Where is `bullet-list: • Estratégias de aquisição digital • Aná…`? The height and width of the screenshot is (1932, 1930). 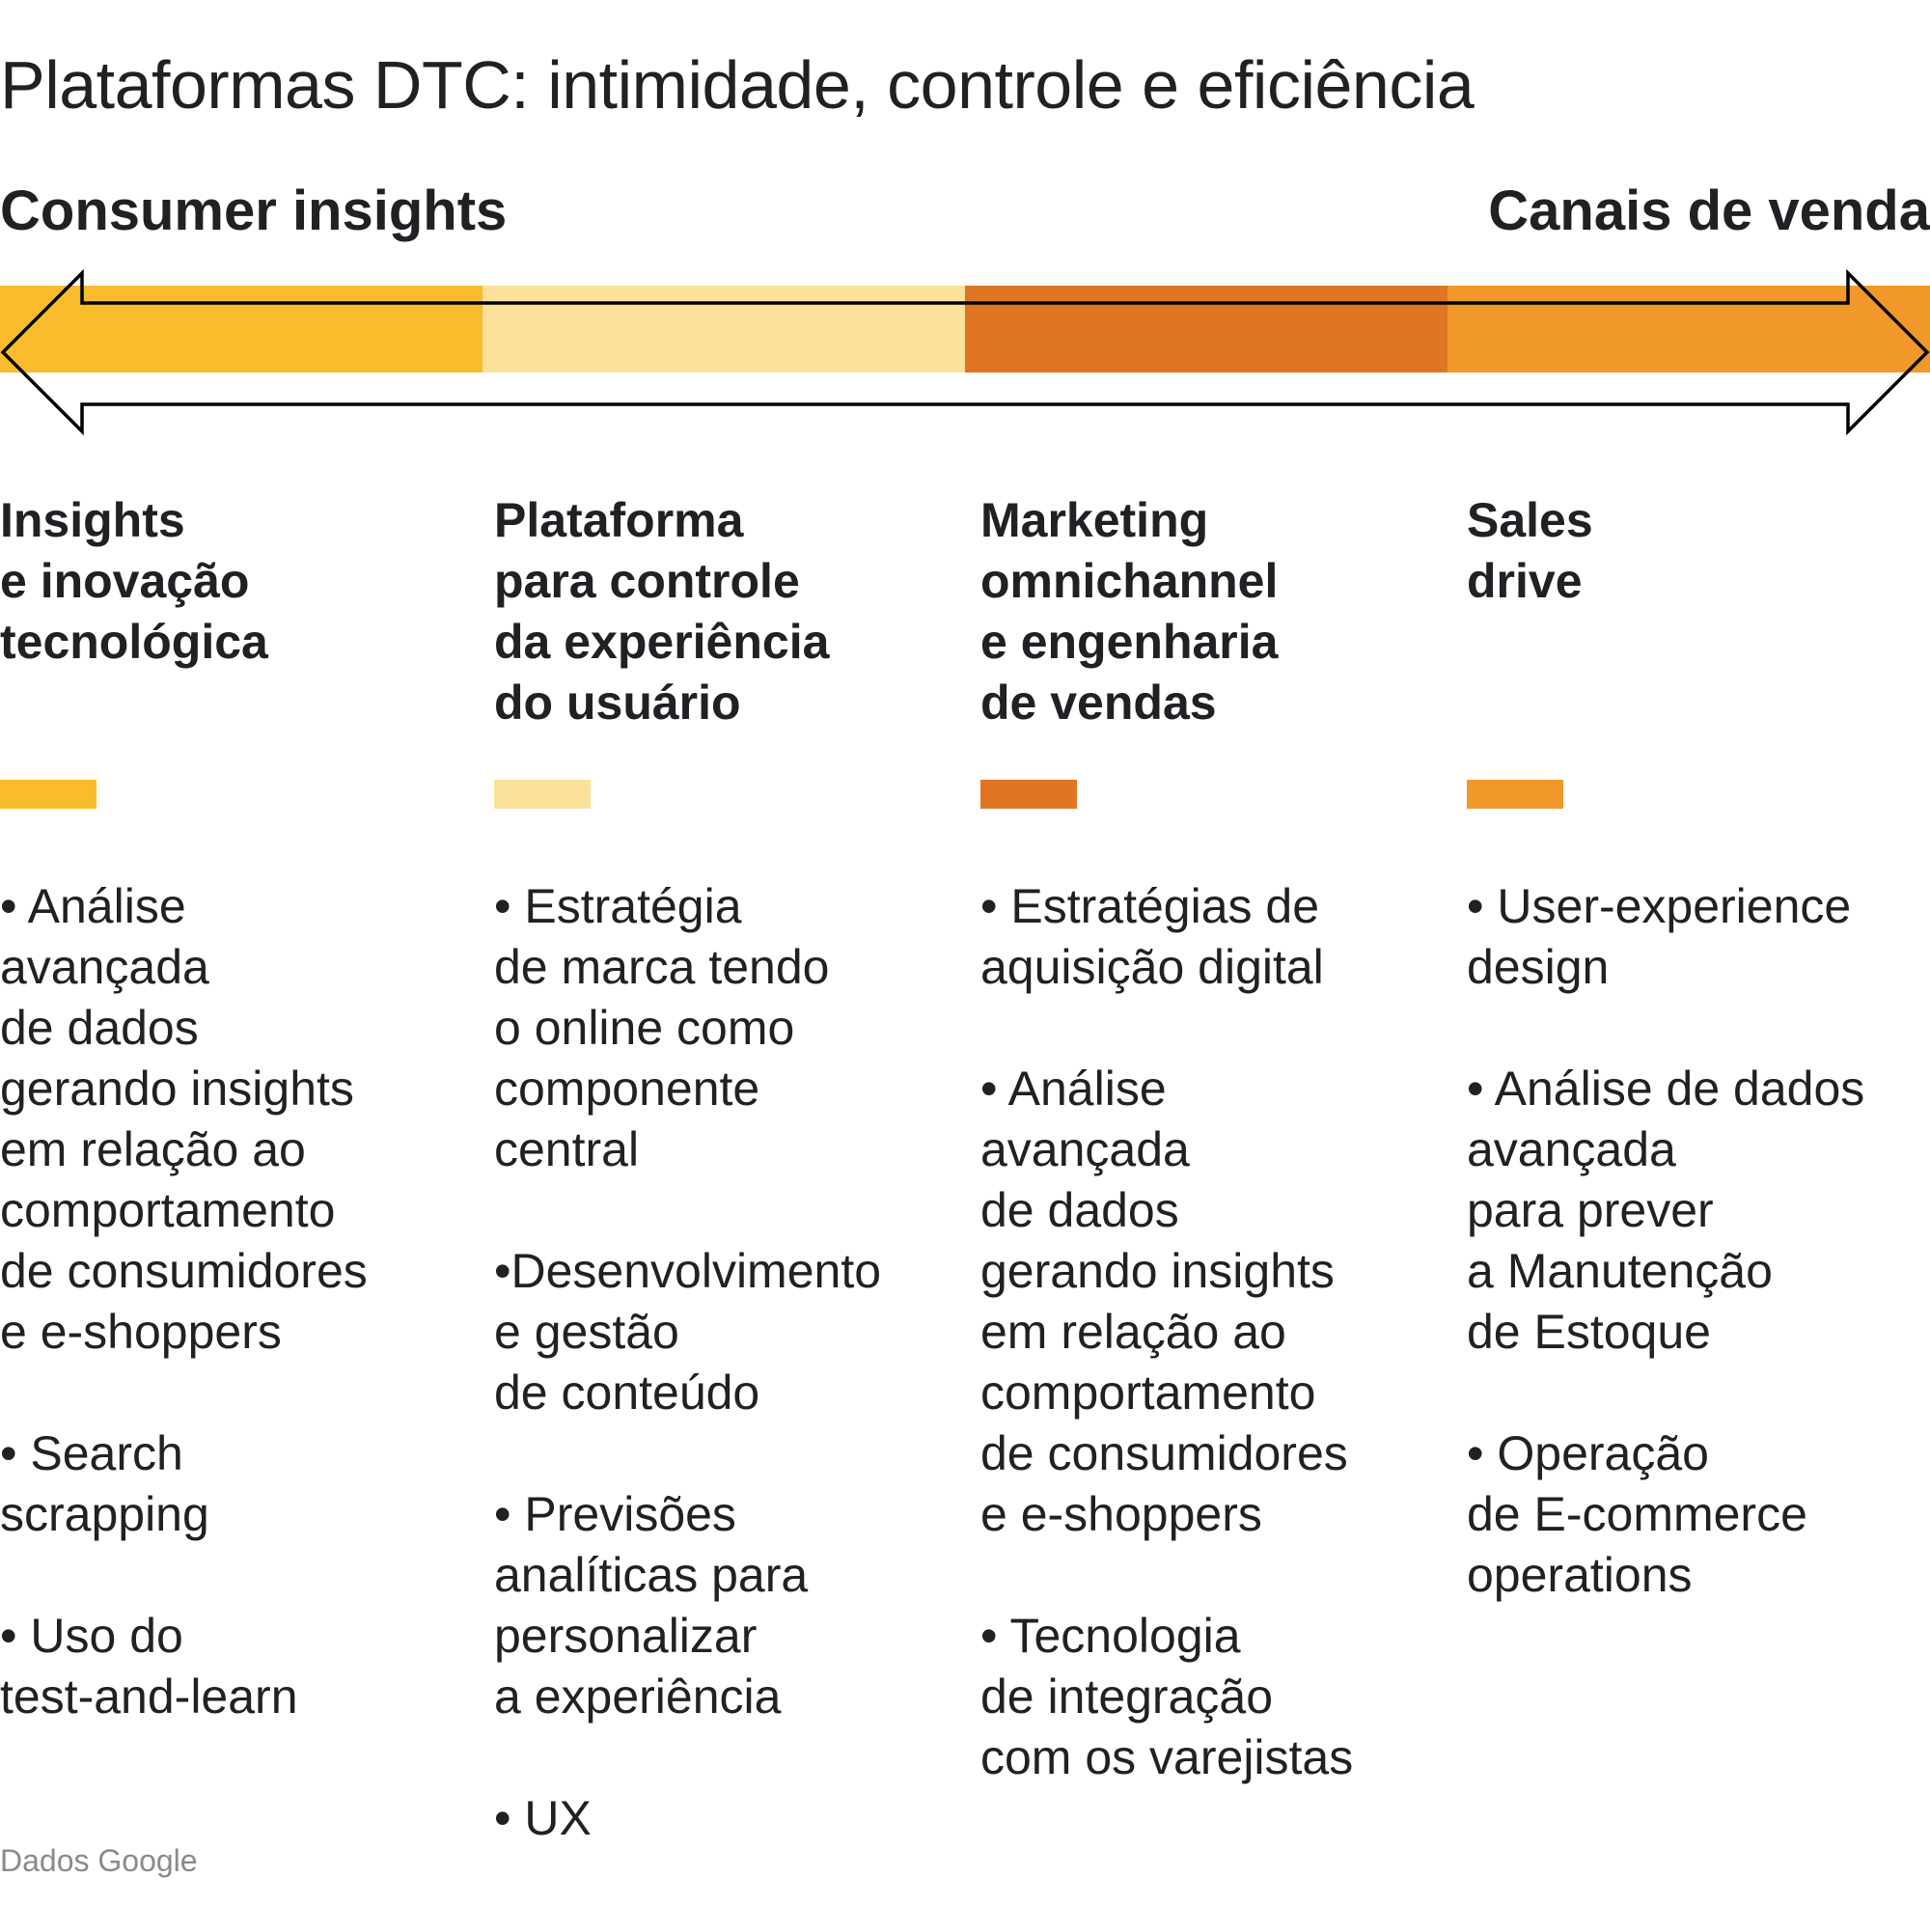 bullet-list: • Estratégias de aquisição digital • Aná… is located at coordinates (1221, 1332).